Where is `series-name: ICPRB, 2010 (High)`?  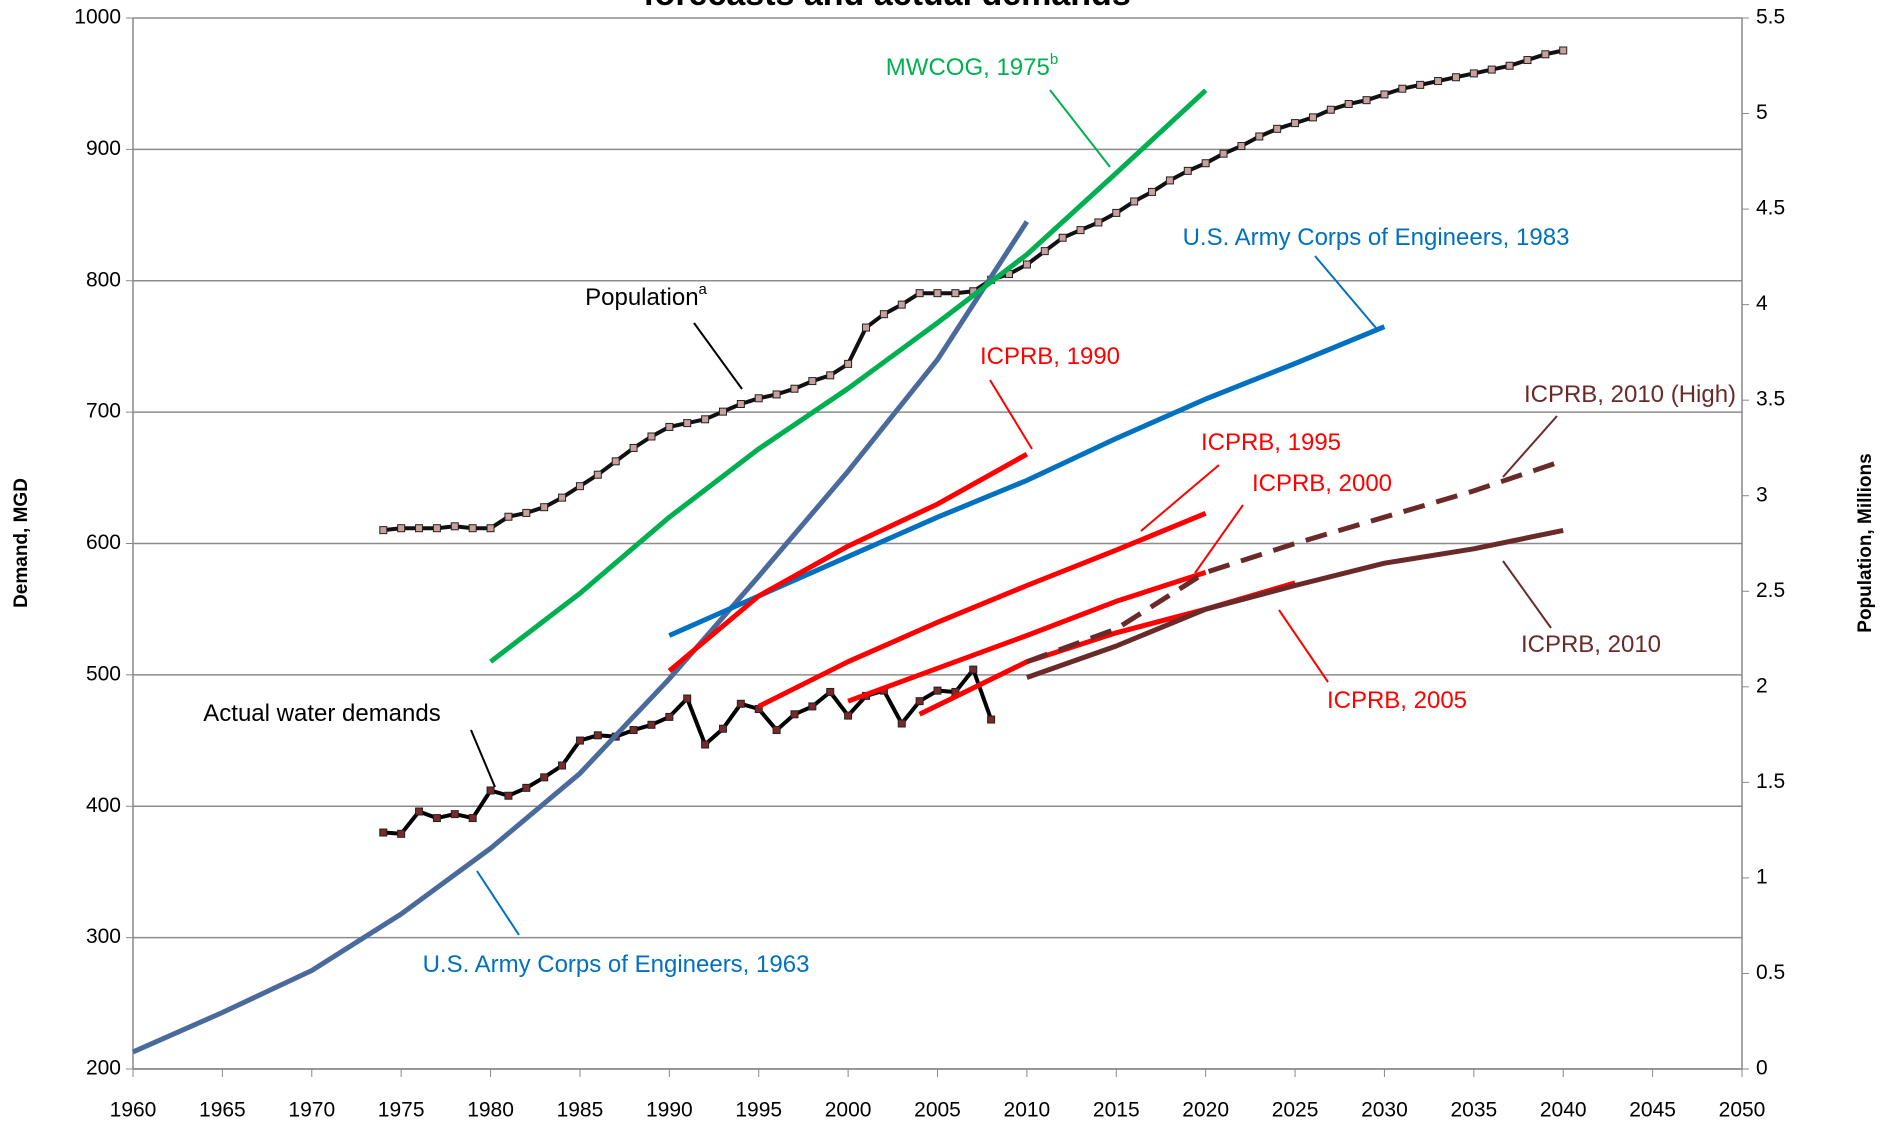
series-name: ICPRB, 2010 (High) is located at coordinates (1630, 394).